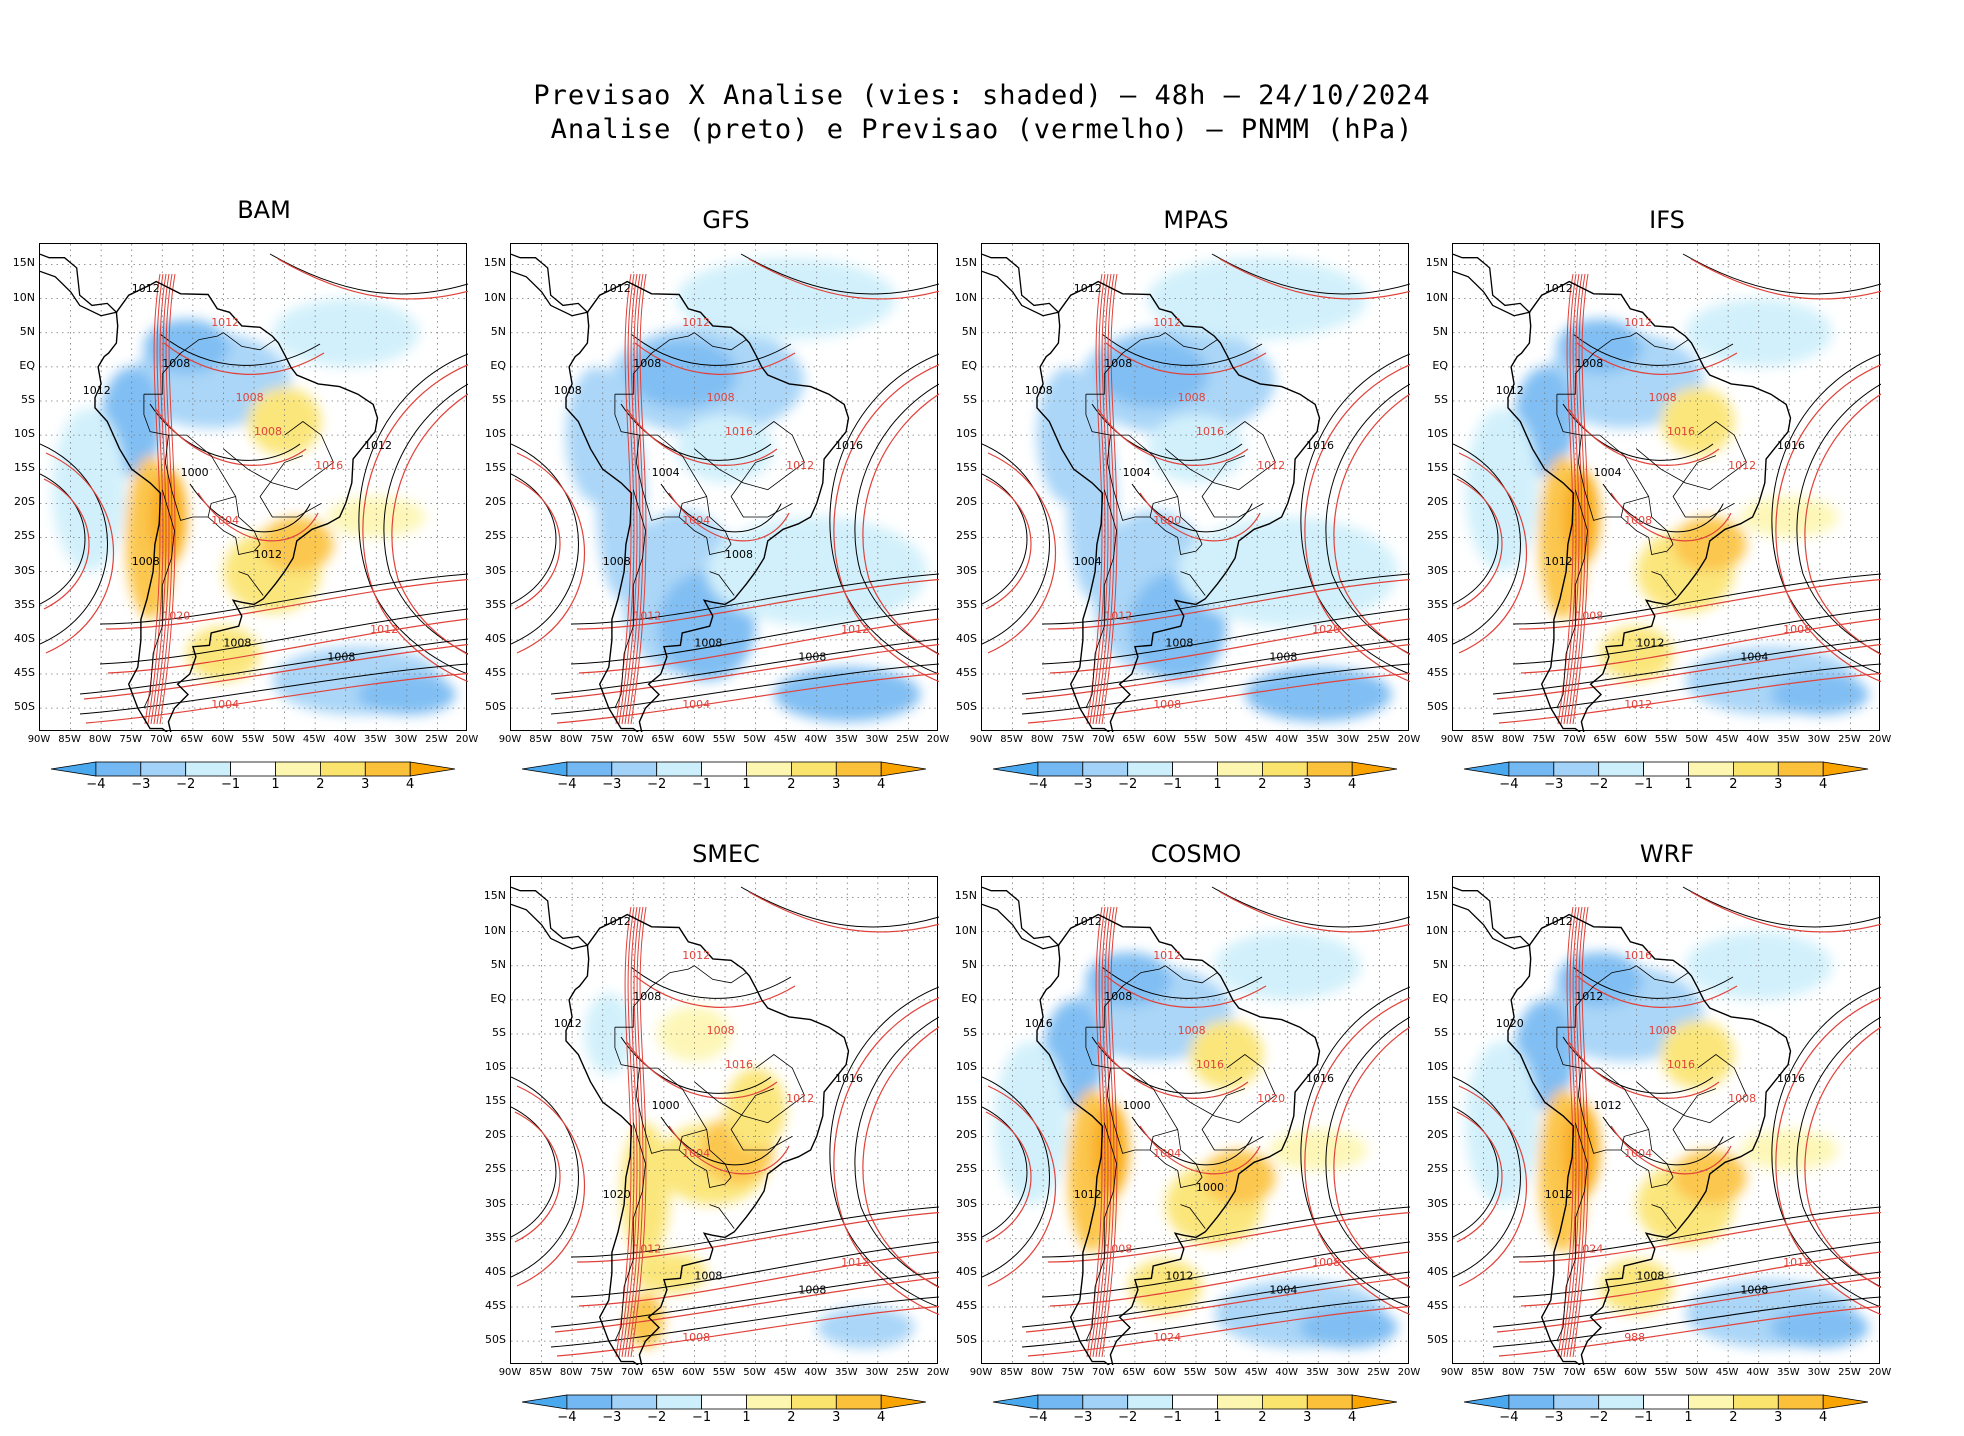 This screenshot has height=1436, width=1964. Describe the element at coordinates (1348, 1372) in the screenshot. I see `longitude-label: 30W` at that location.